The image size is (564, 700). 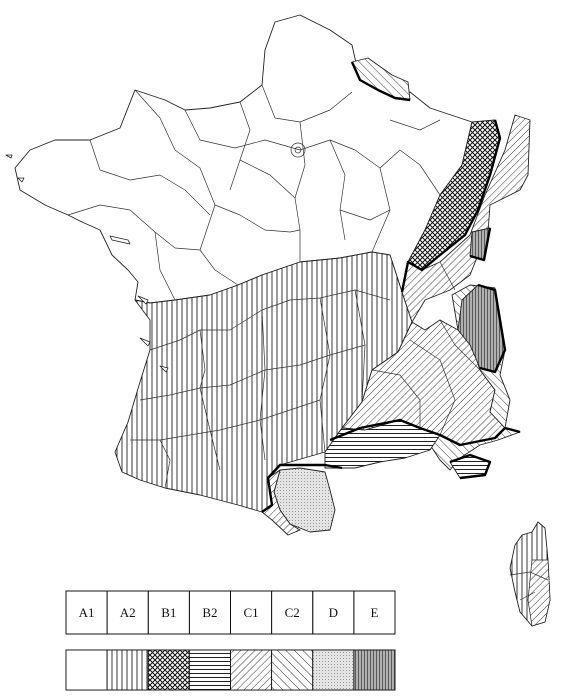 What do you see at coordinates (230, 612) in the screenshot?
I see `legend-labels: A1 A2 B1 B2 C1 C2 D E` at bounding box center [230, 612].